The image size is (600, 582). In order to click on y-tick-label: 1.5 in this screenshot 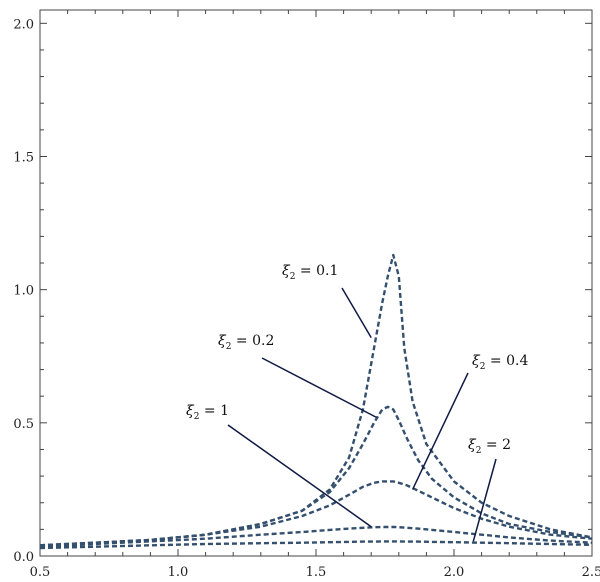, I will do `click(23, 157)`.